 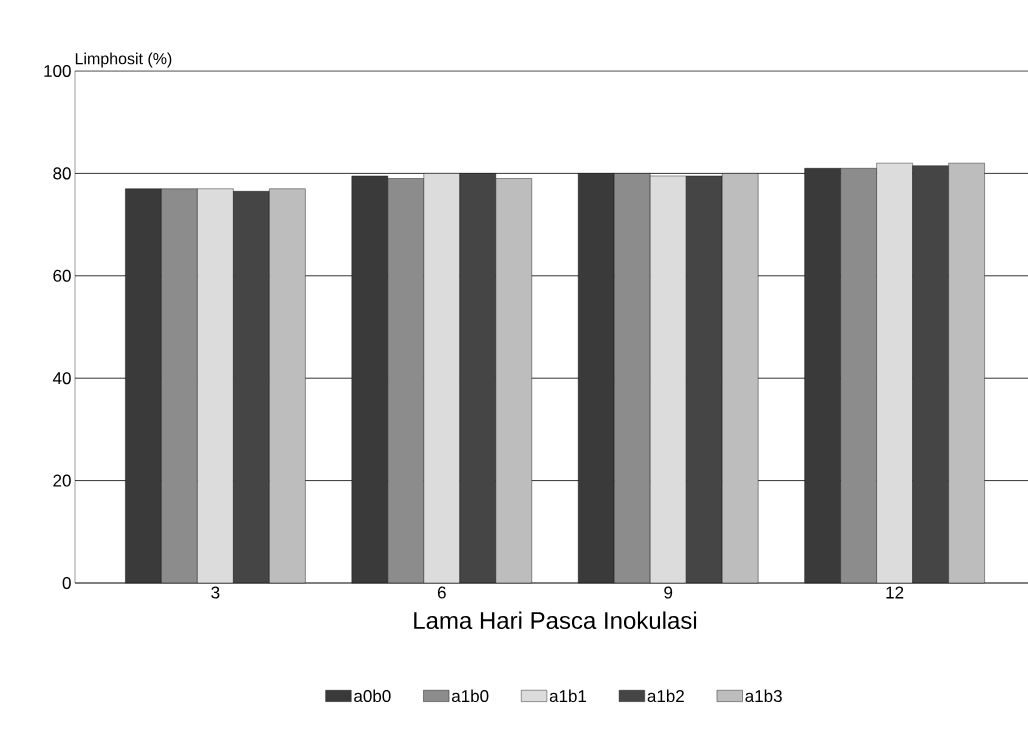 What do you see at coordinates (895, 592) in the screenshot?
I see `x-tick-label: 12` at bounding box center [895, 592].